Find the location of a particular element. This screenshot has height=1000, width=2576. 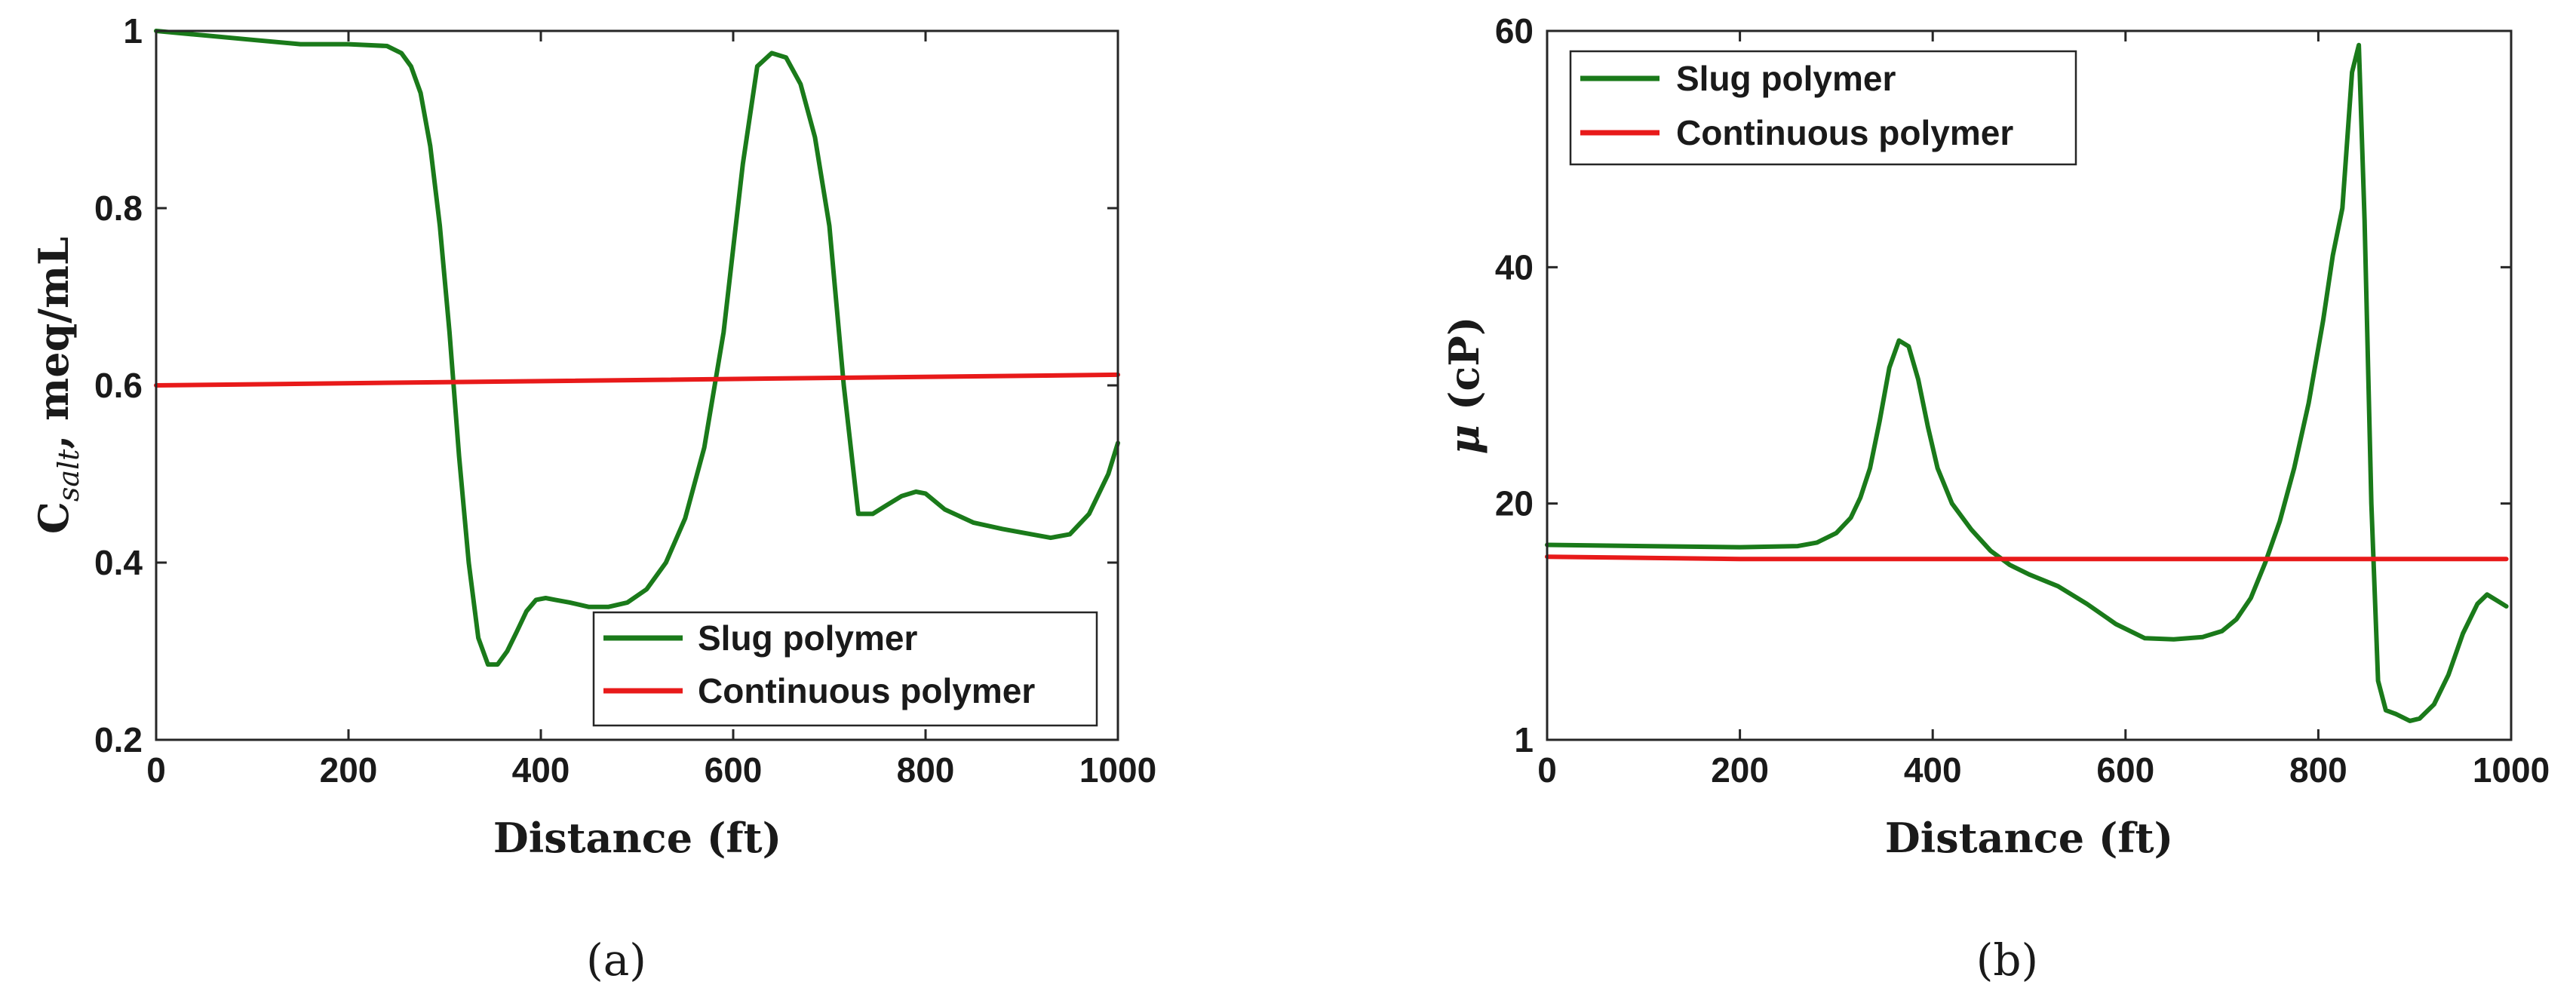

x-tick-label-a-3: 600 is located at coordinates (734, 770).